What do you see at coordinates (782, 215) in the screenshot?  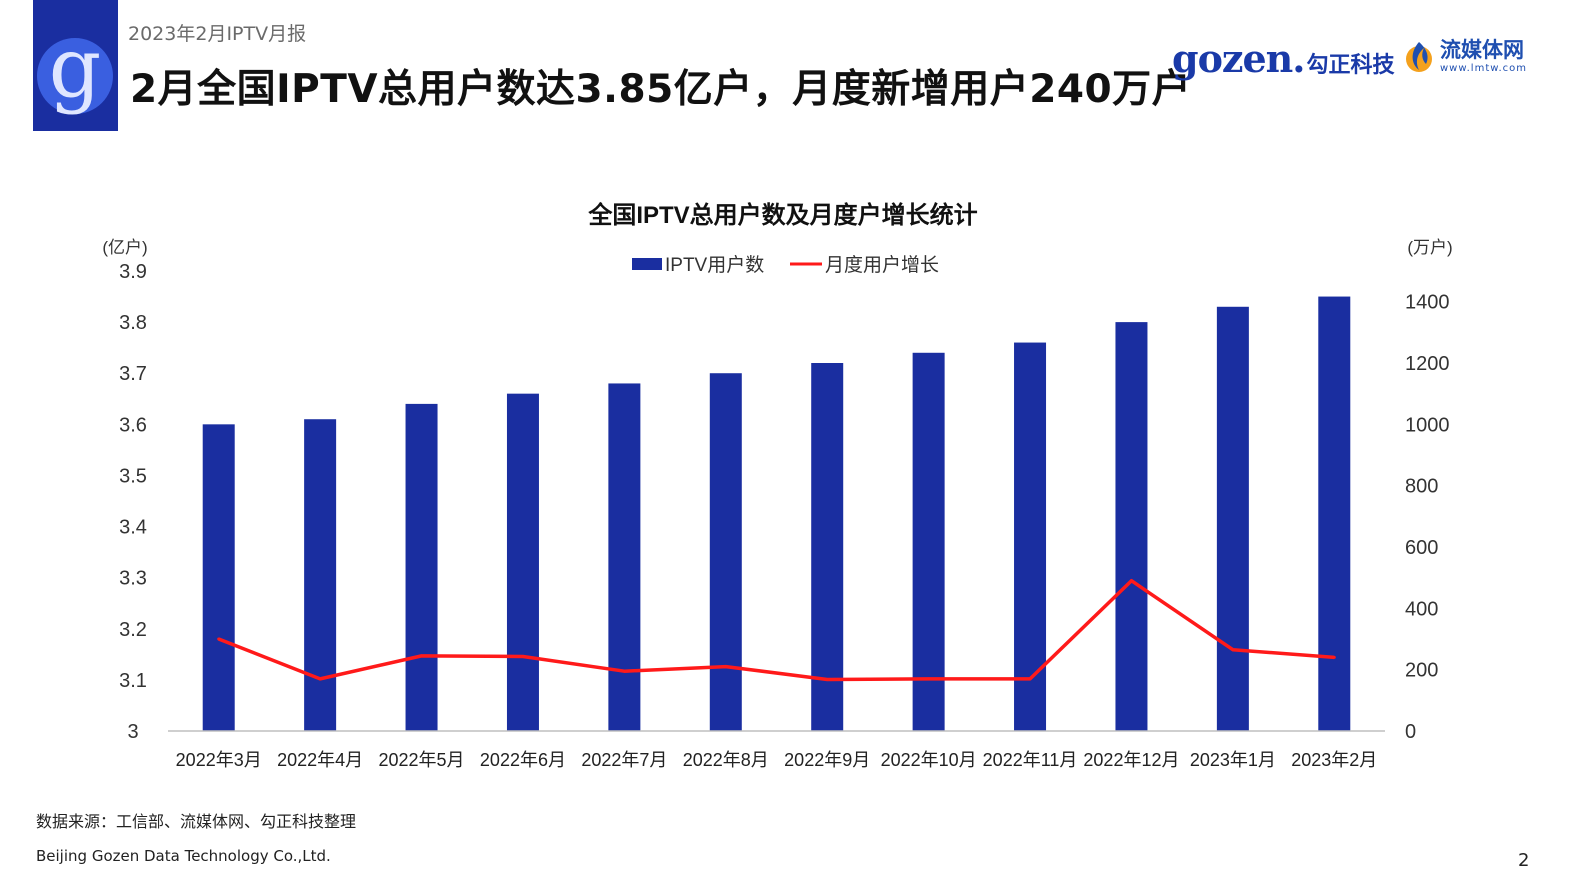 I see `chart-title: 全国IPTV总用户数及月度户增长统计` at bounding box center [782, 215].